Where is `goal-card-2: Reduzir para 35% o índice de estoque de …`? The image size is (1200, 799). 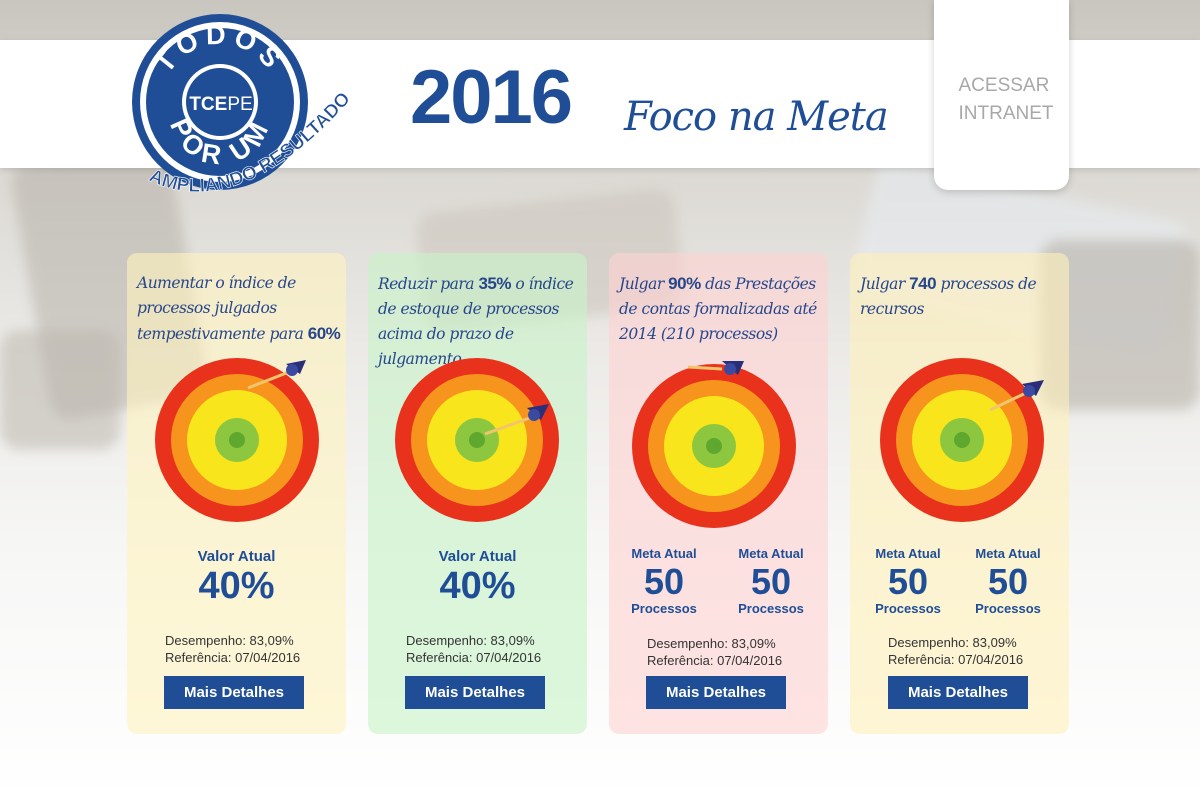 goal-card-2: Reduzir para 35% o índice de estoque de … is located at coordinates (477, 493).